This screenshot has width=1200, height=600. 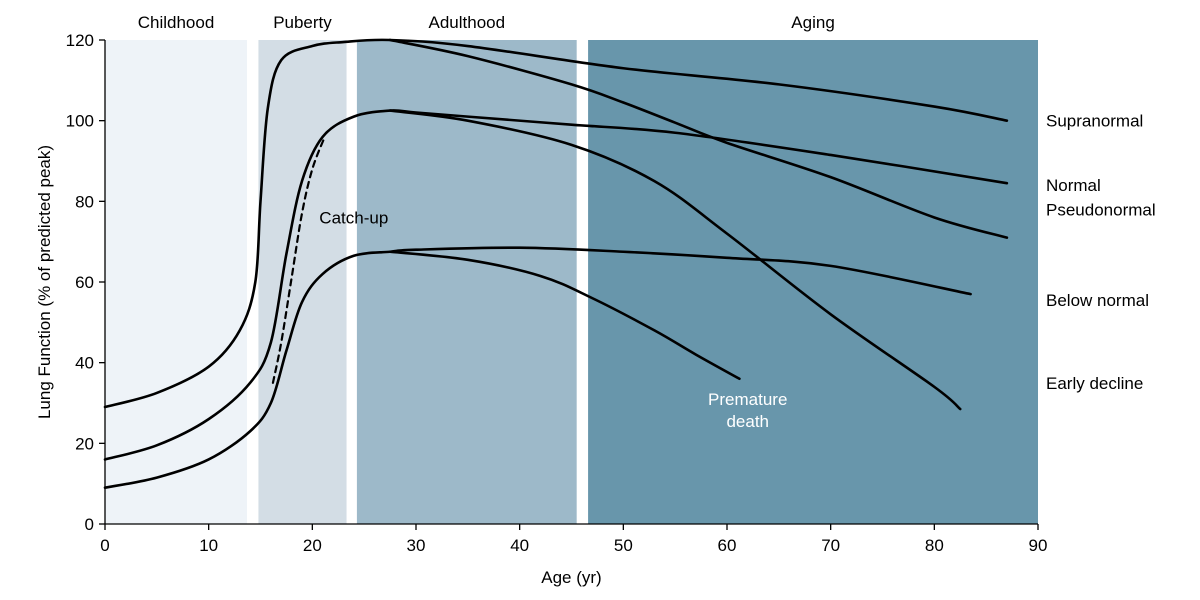 What do you see at coordinates (1038, 545) in the screenshot?
I see `x-tick-label: 90` at bounding box center [1038, 545].